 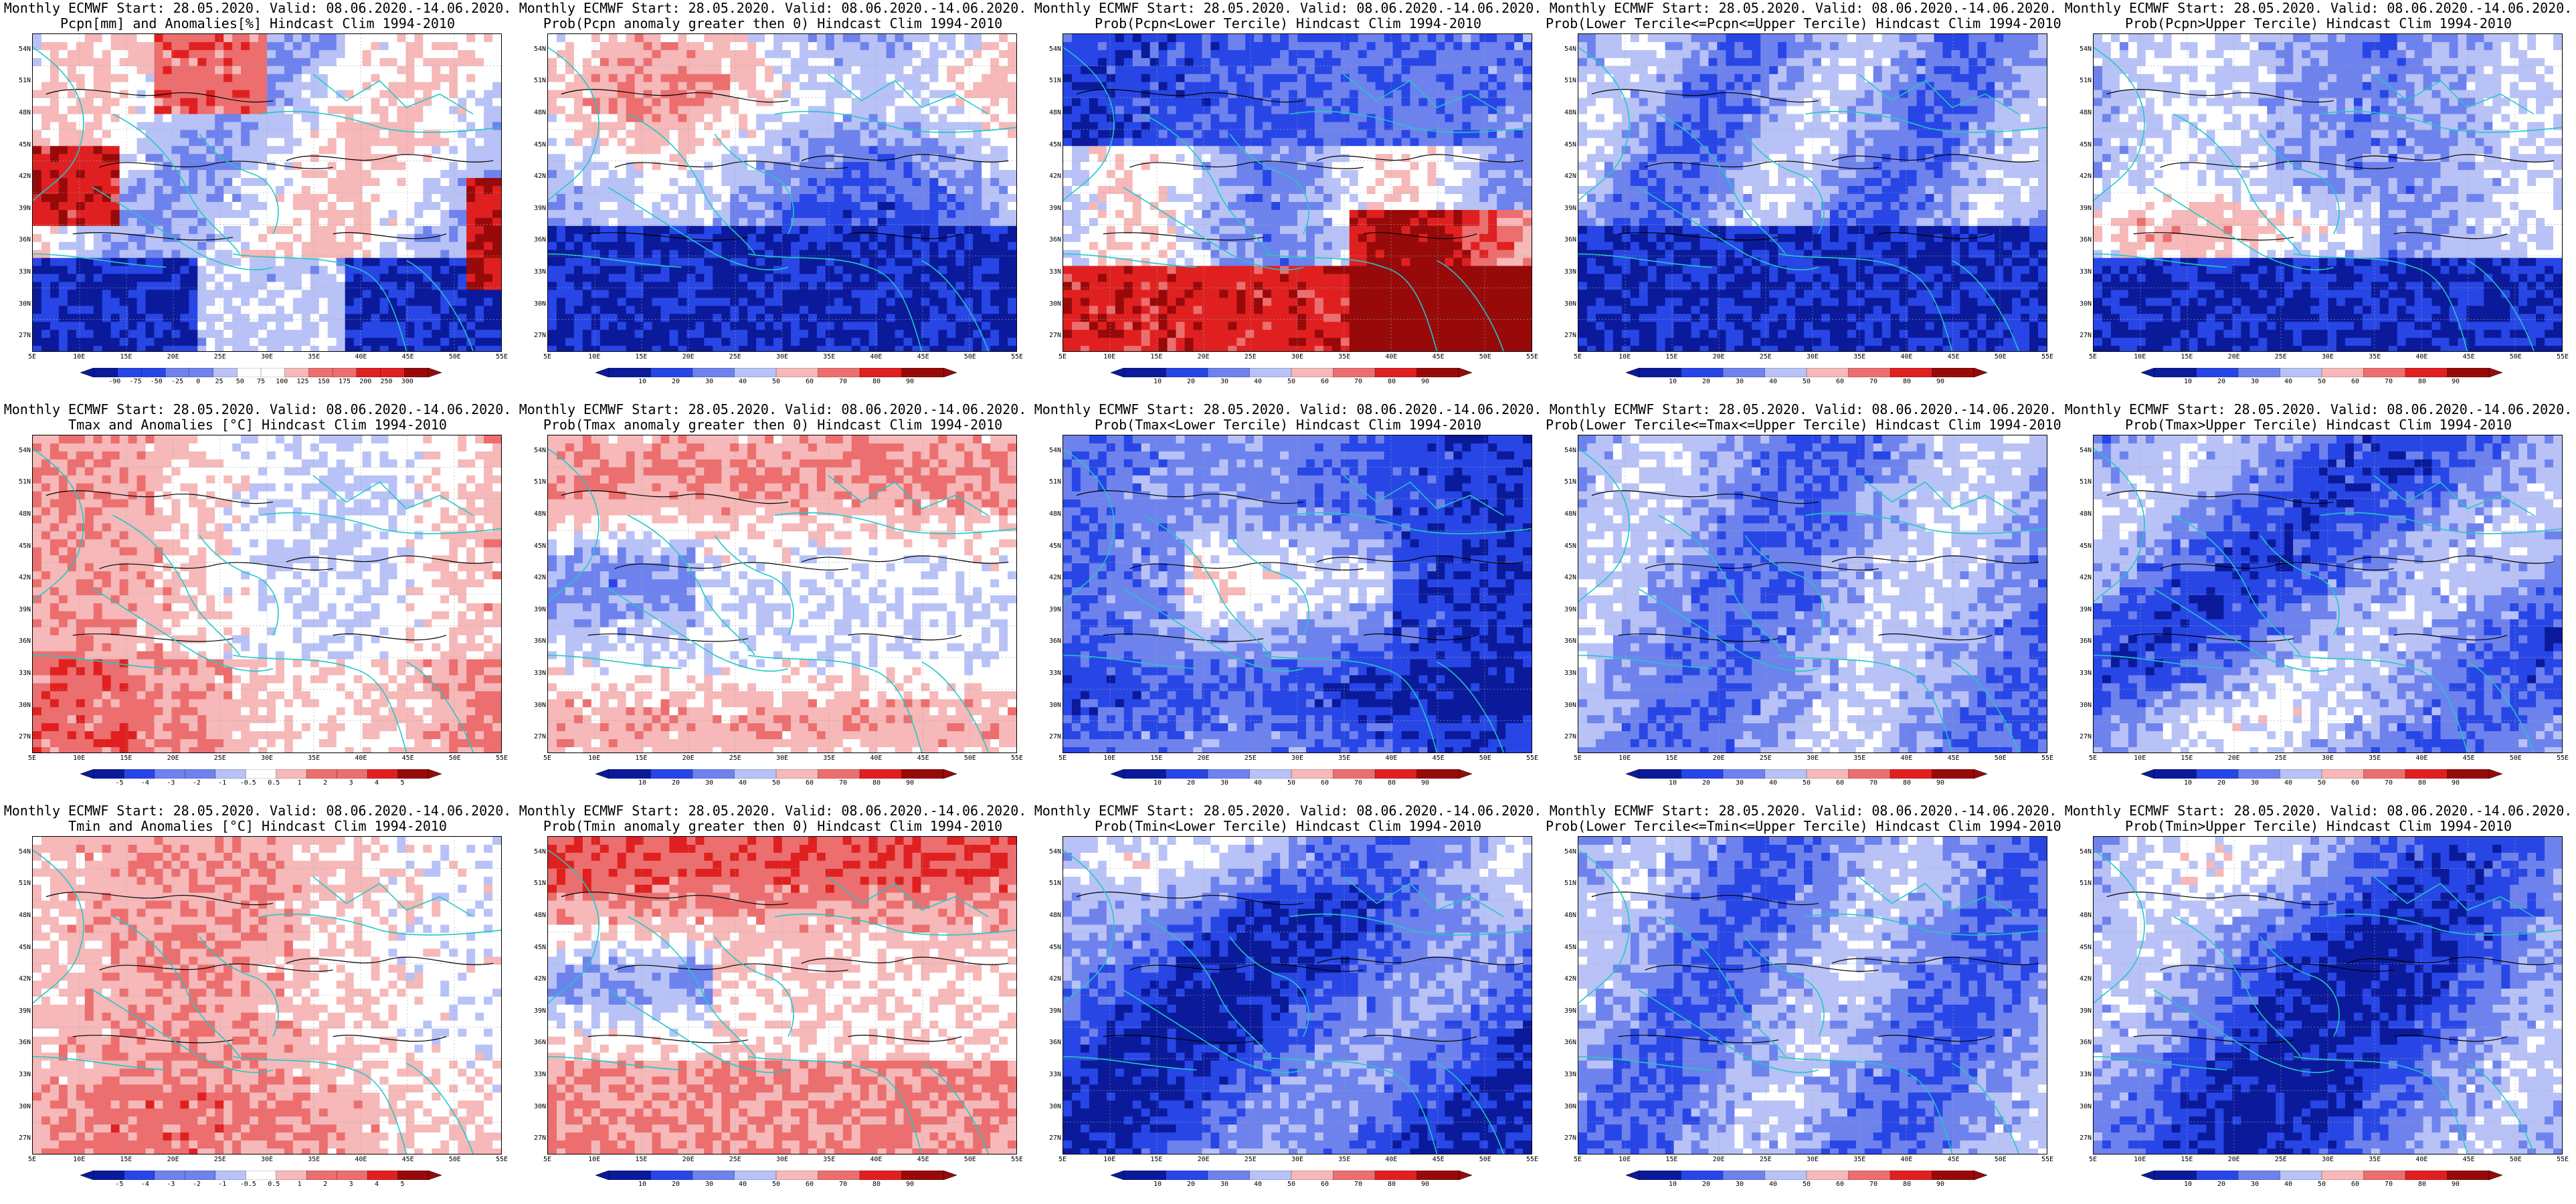 What do you see at coordinates (2221, 382) in the screenshot?
I see `colorbar-tick-label: 20` at bounding box center [2221, 382].